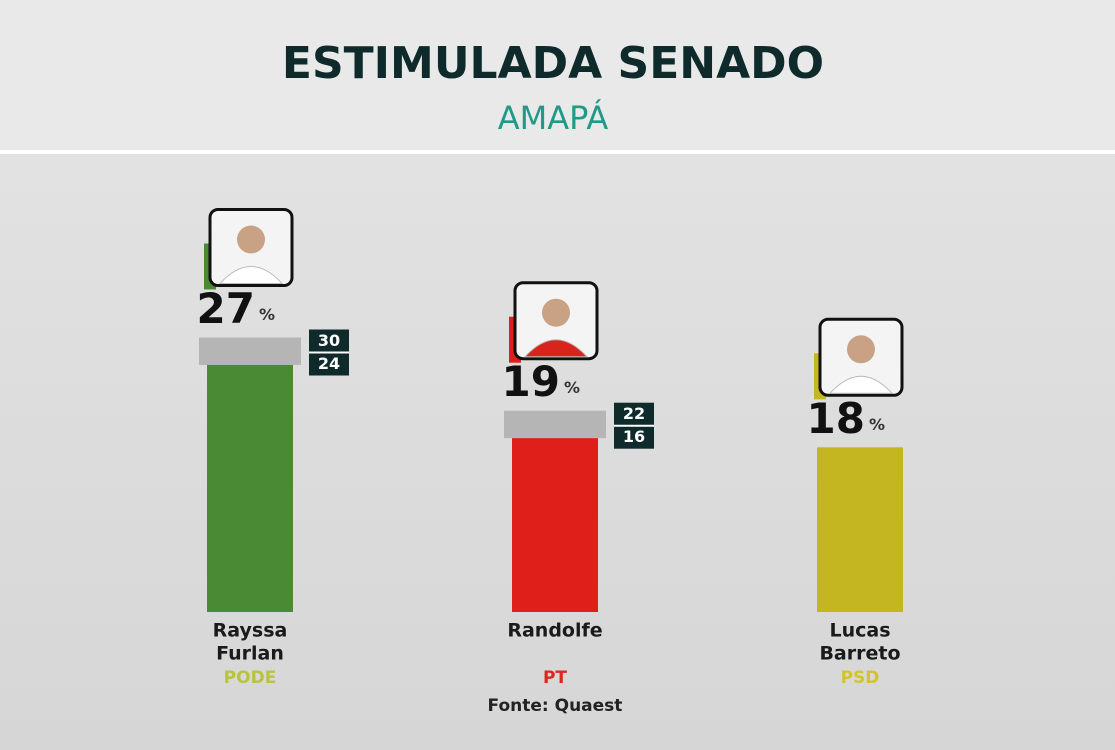 The image size is (1115, 750). Describe the element at coordinates (859, 631) in the screenshot. I see `category-label: Lucas` at that location.